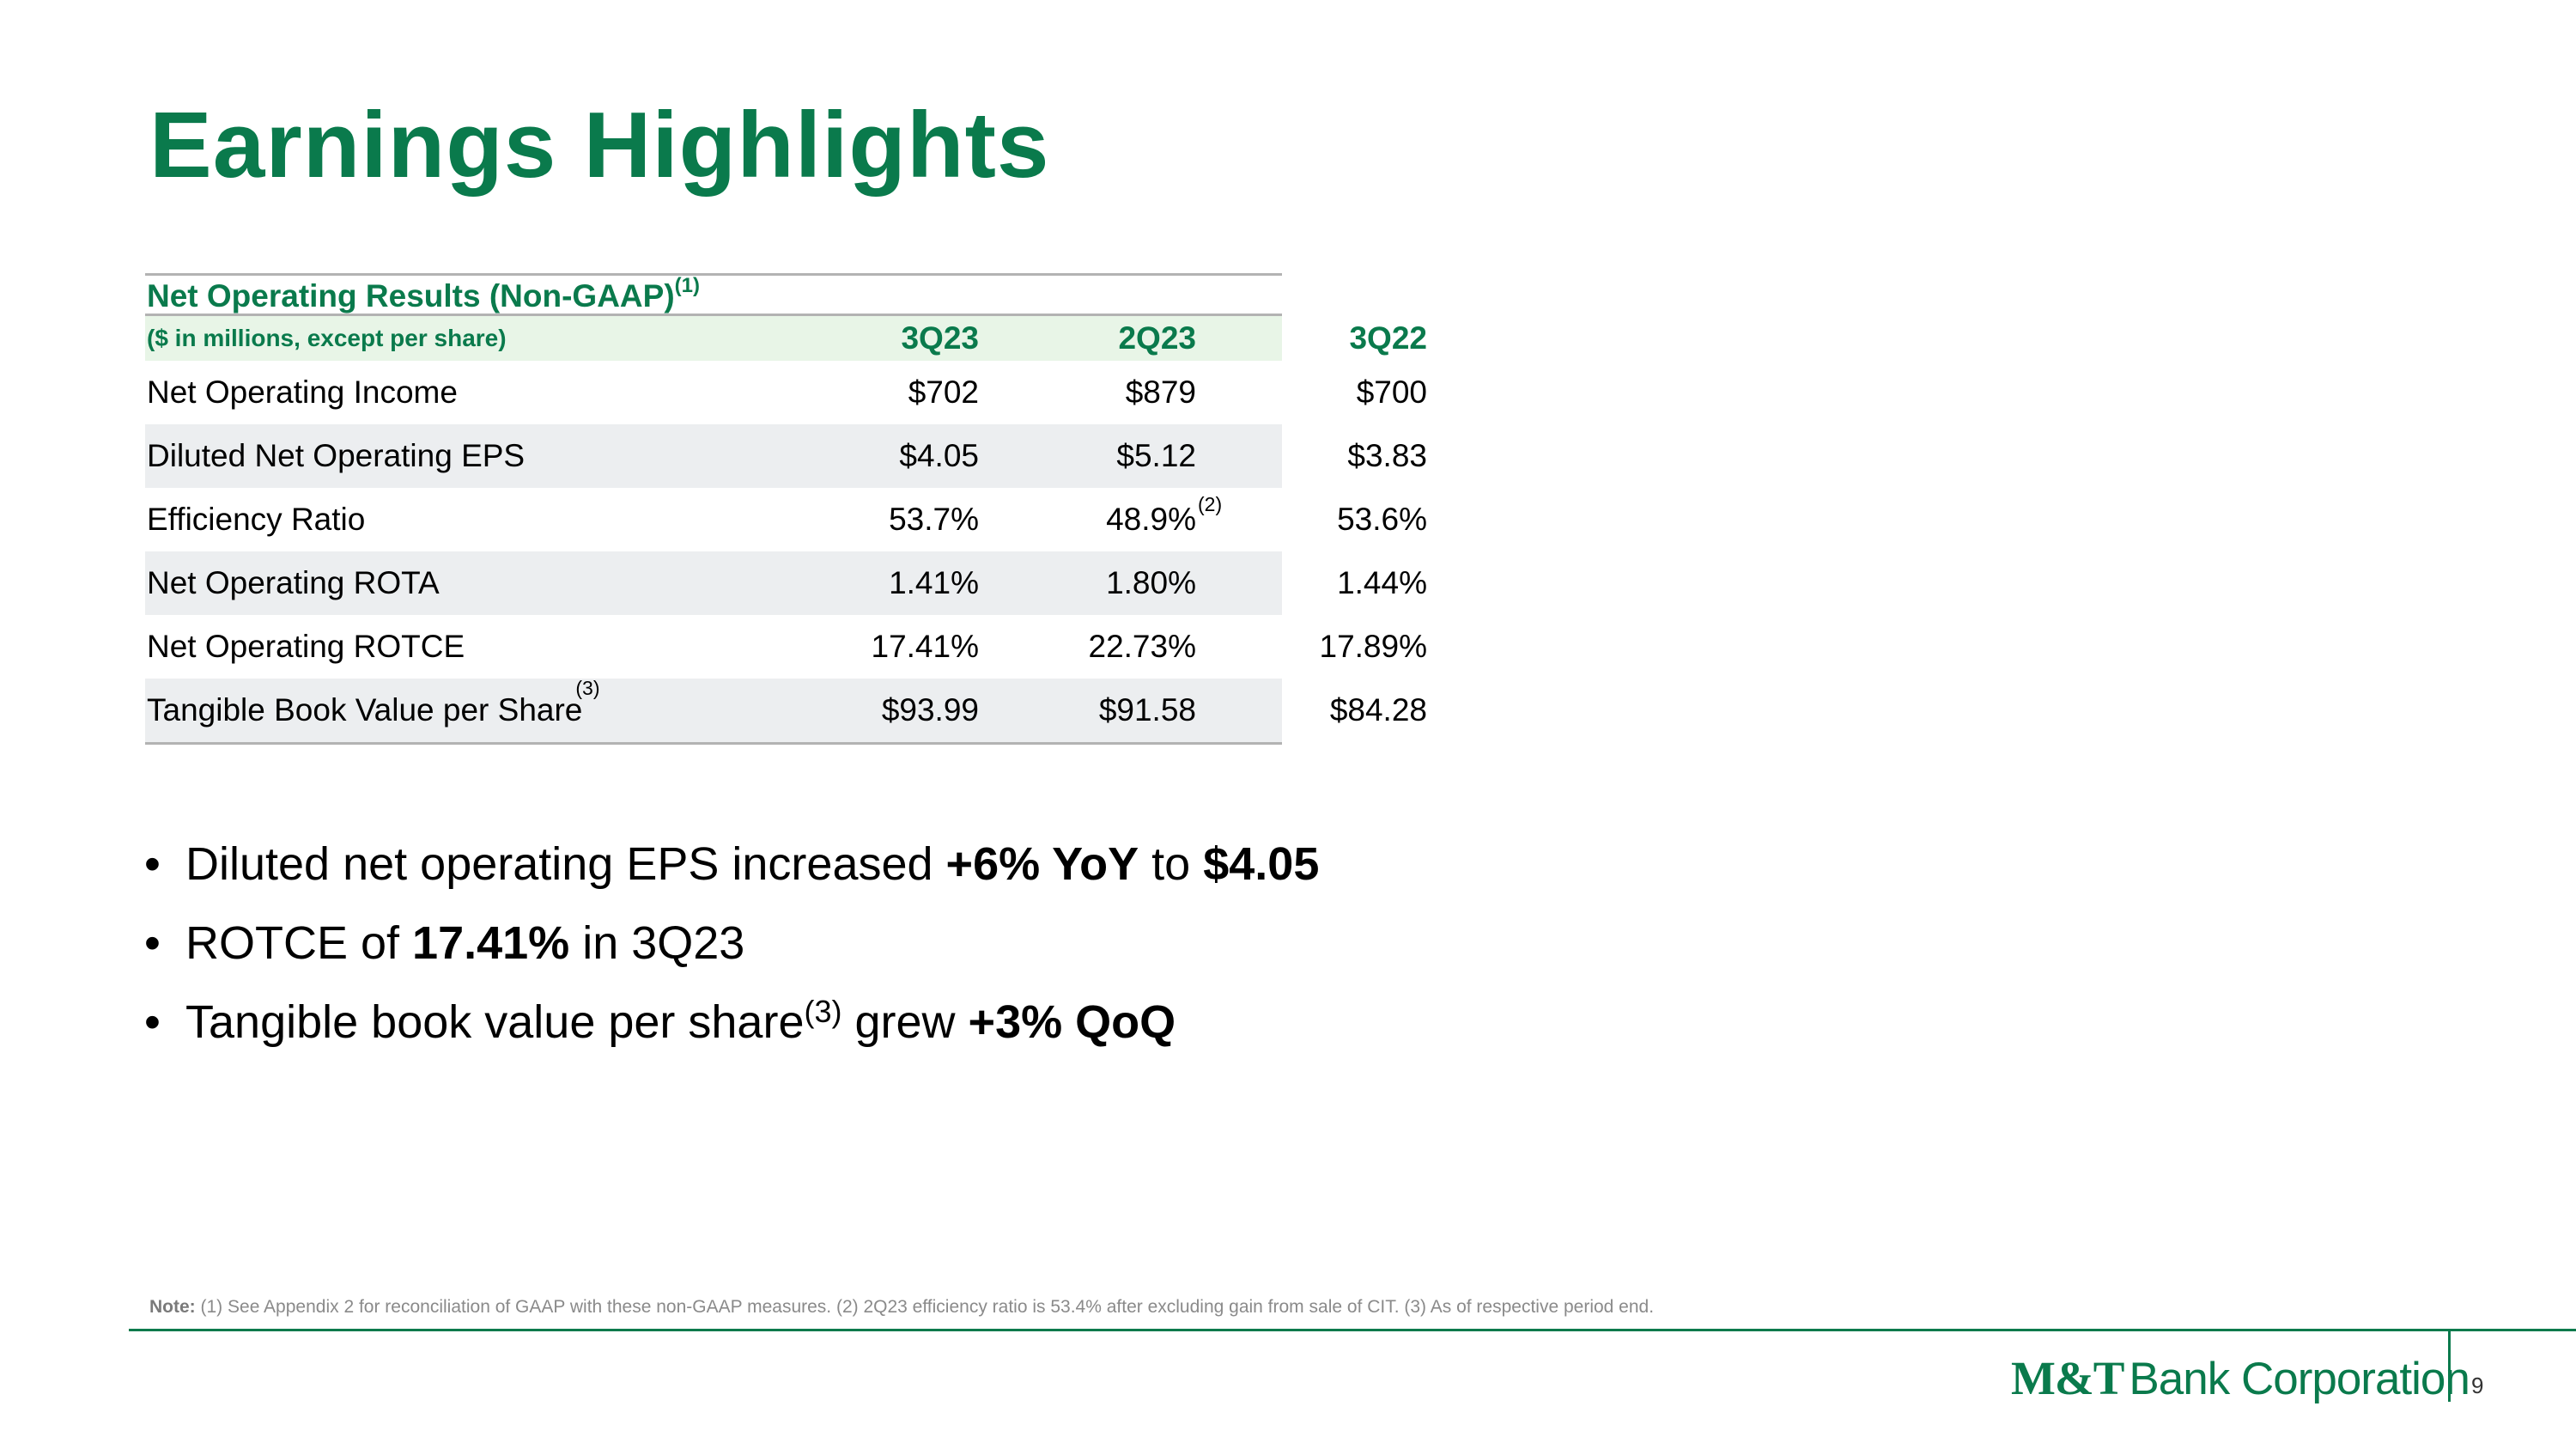 This screenshot has width=2576, height=1449. What do you see at coordinates (1374, 646) in the screenshot?
I see `cell-3q22: 17.89%` at bounding box center [1374, 646].